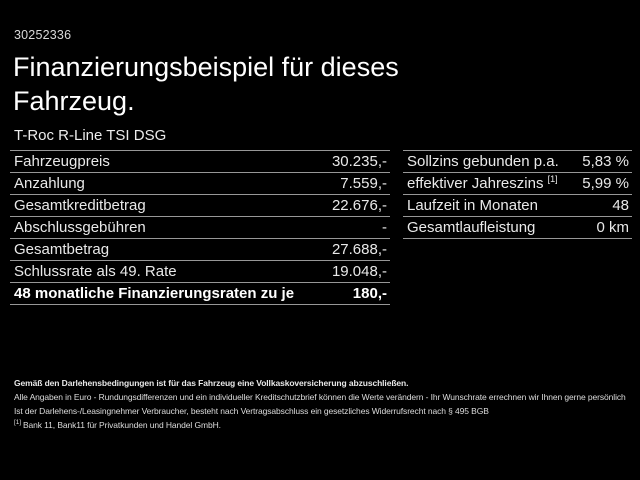 The width and height of the screenshot is (640, 480). What do you see at coordinates (43, 35) in the screenshot?
I see `vehicle-id: 30252336` at bounding box center [43, 35].